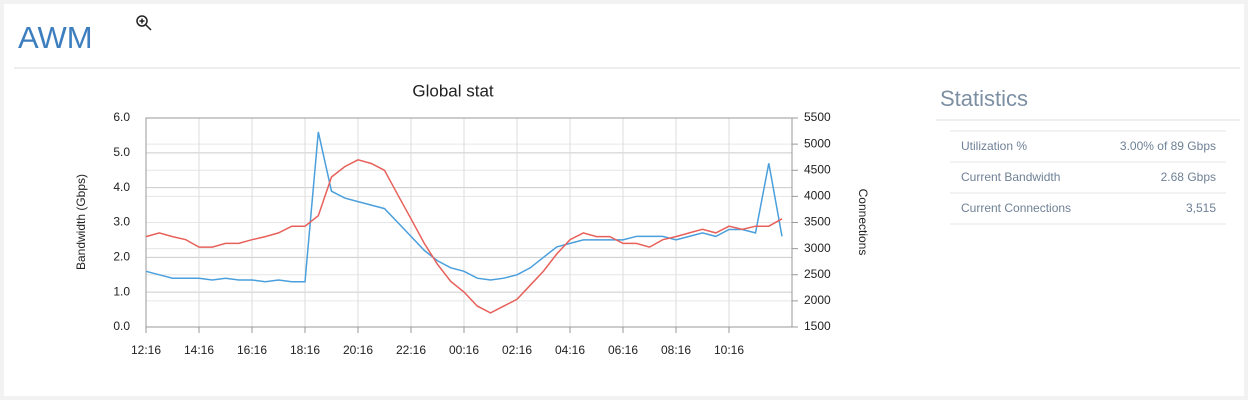  I want to click on x-tick-label: 02:16, so click(517, 350).